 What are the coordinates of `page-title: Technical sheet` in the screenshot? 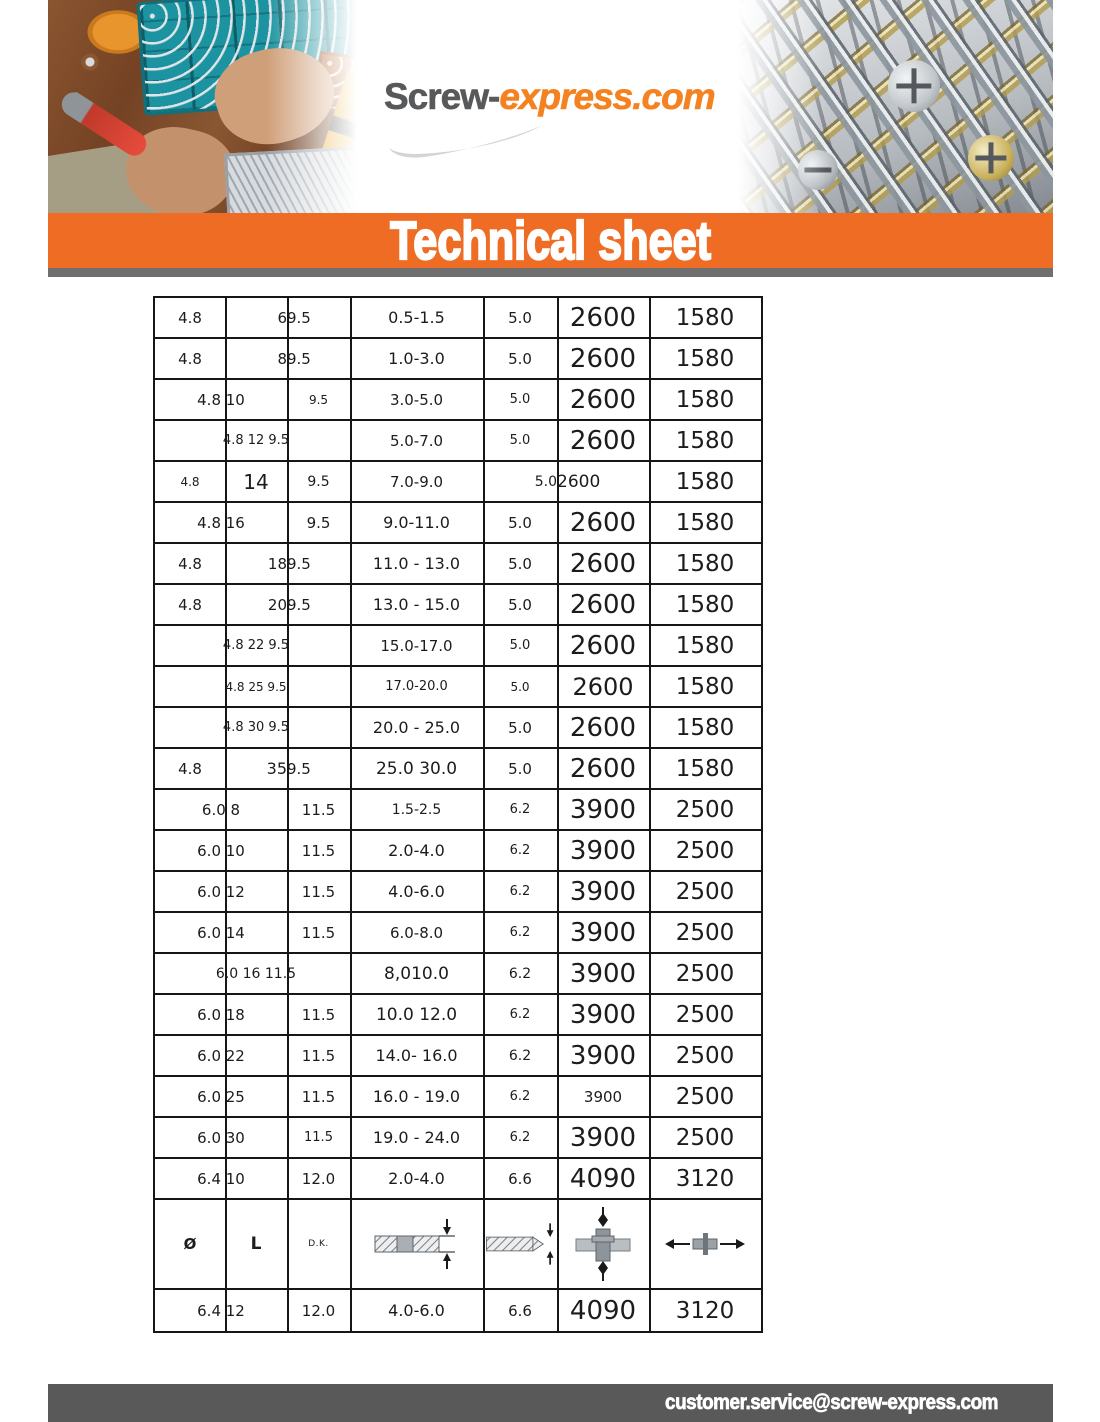 It's located at (550, 240).